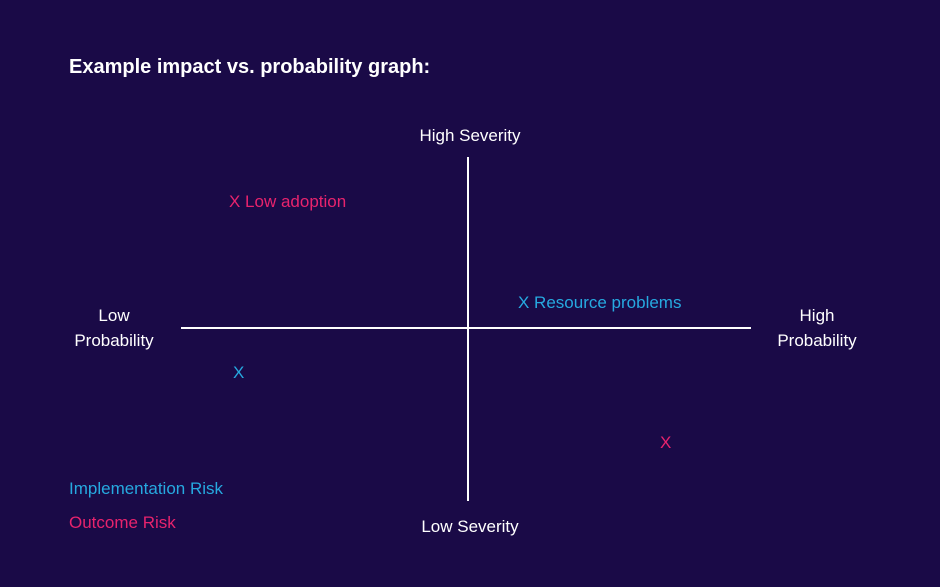 This screenshot has height=587, width=940. Describe the element at coordinates (288, 201) in the screenshot. I see `risk-marker-low-adoption: X Low adoption` at that location.